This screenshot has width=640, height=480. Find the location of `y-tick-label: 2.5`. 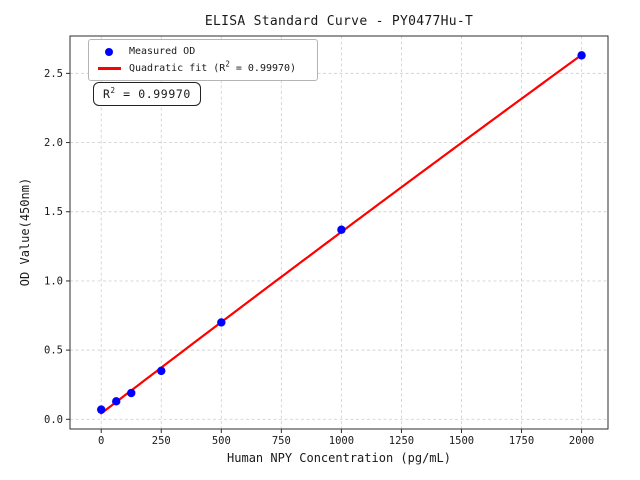

y-tick-label: 2.5 is located at coordinates (53, 74).